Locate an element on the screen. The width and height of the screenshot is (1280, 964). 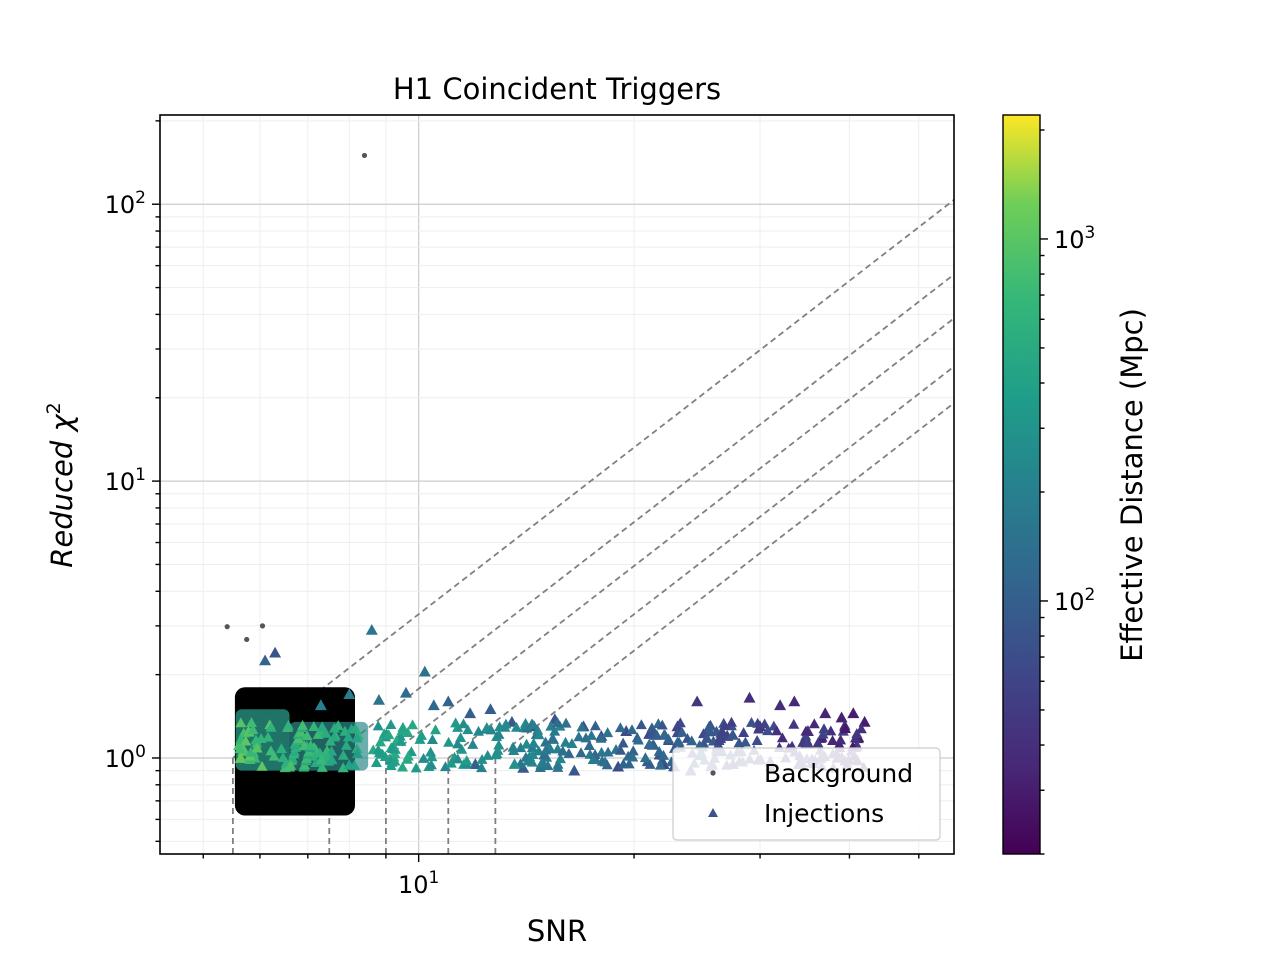
y-tick-label: 100 is located at coordinates (125, 757).